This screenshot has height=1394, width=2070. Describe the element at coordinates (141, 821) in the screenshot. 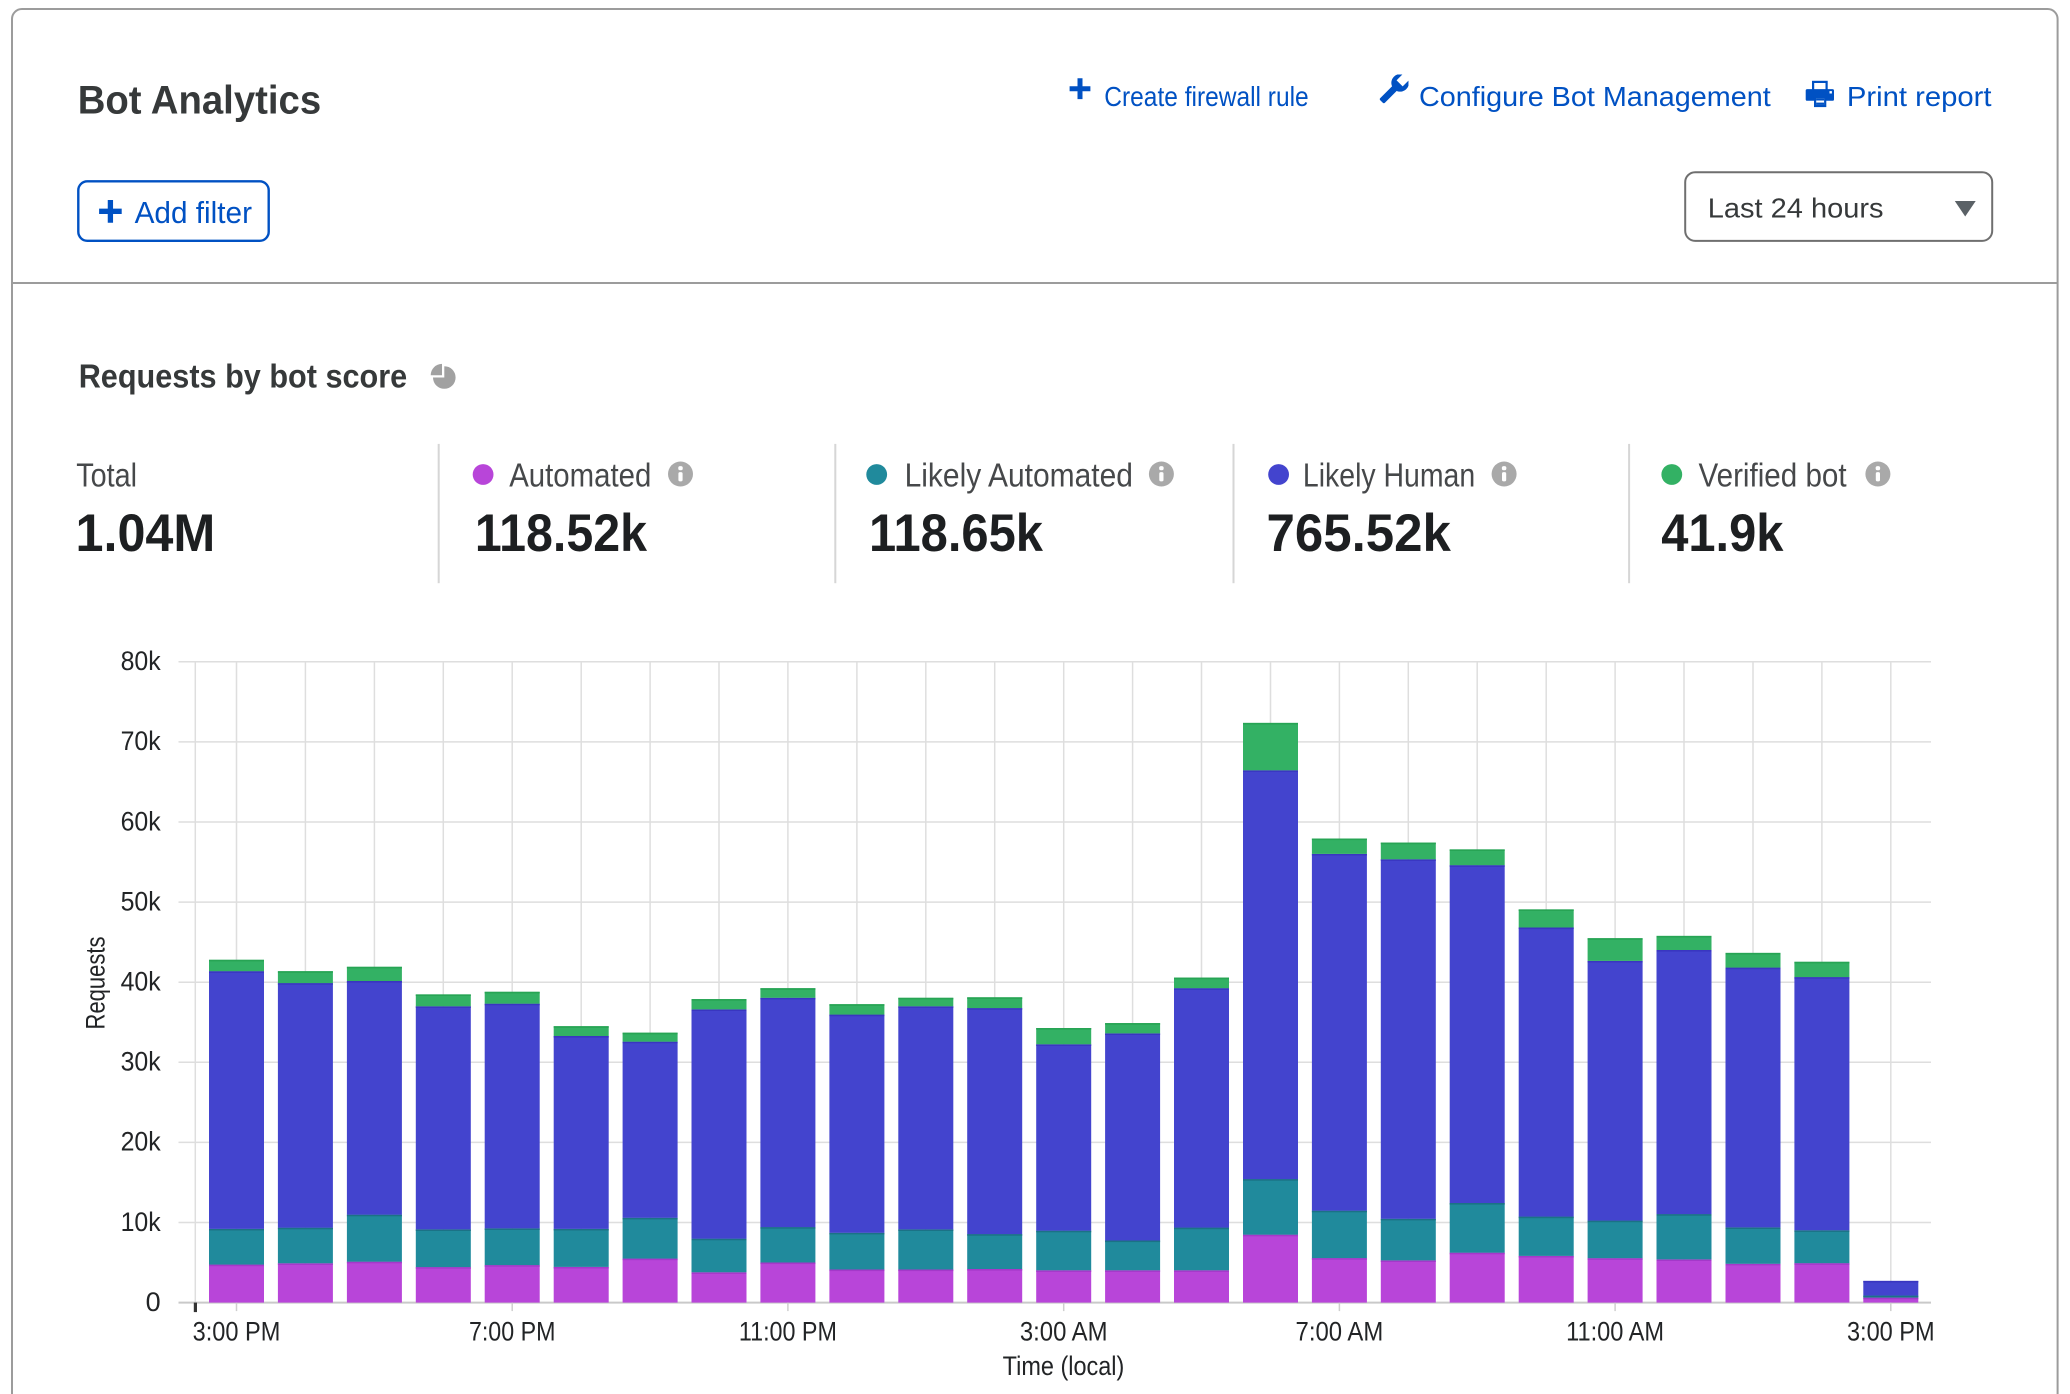

I see `svg-text: 60k` at that location.